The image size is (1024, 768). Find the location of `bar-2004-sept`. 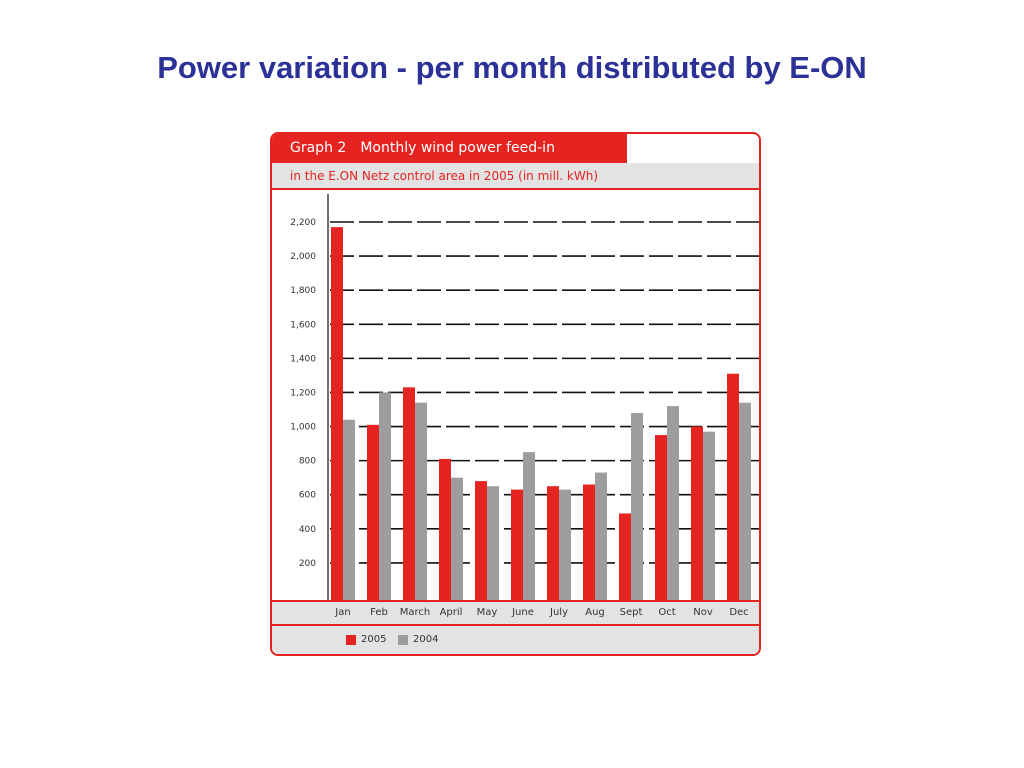

bar-2004-sept is located at coordinates (637, 507).